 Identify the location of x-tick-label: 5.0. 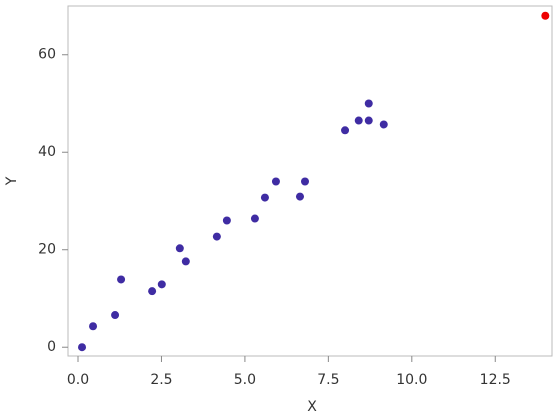
(245, 380).